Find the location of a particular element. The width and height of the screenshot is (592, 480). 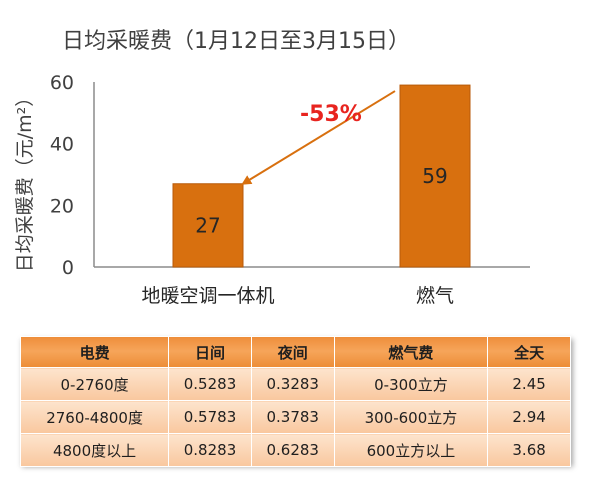

header-gas-fee: 燃气费 is located at coordinates (411, 352).